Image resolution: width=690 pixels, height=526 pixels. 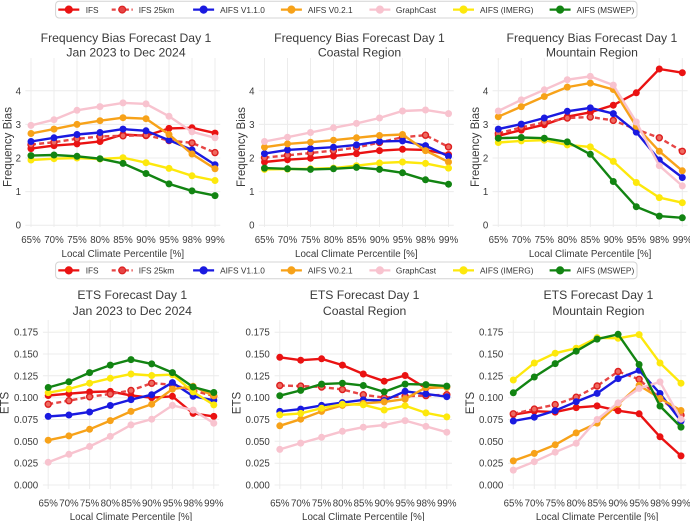 I want to click on svg-text: Mountain Region, so click(x=598, y=311).